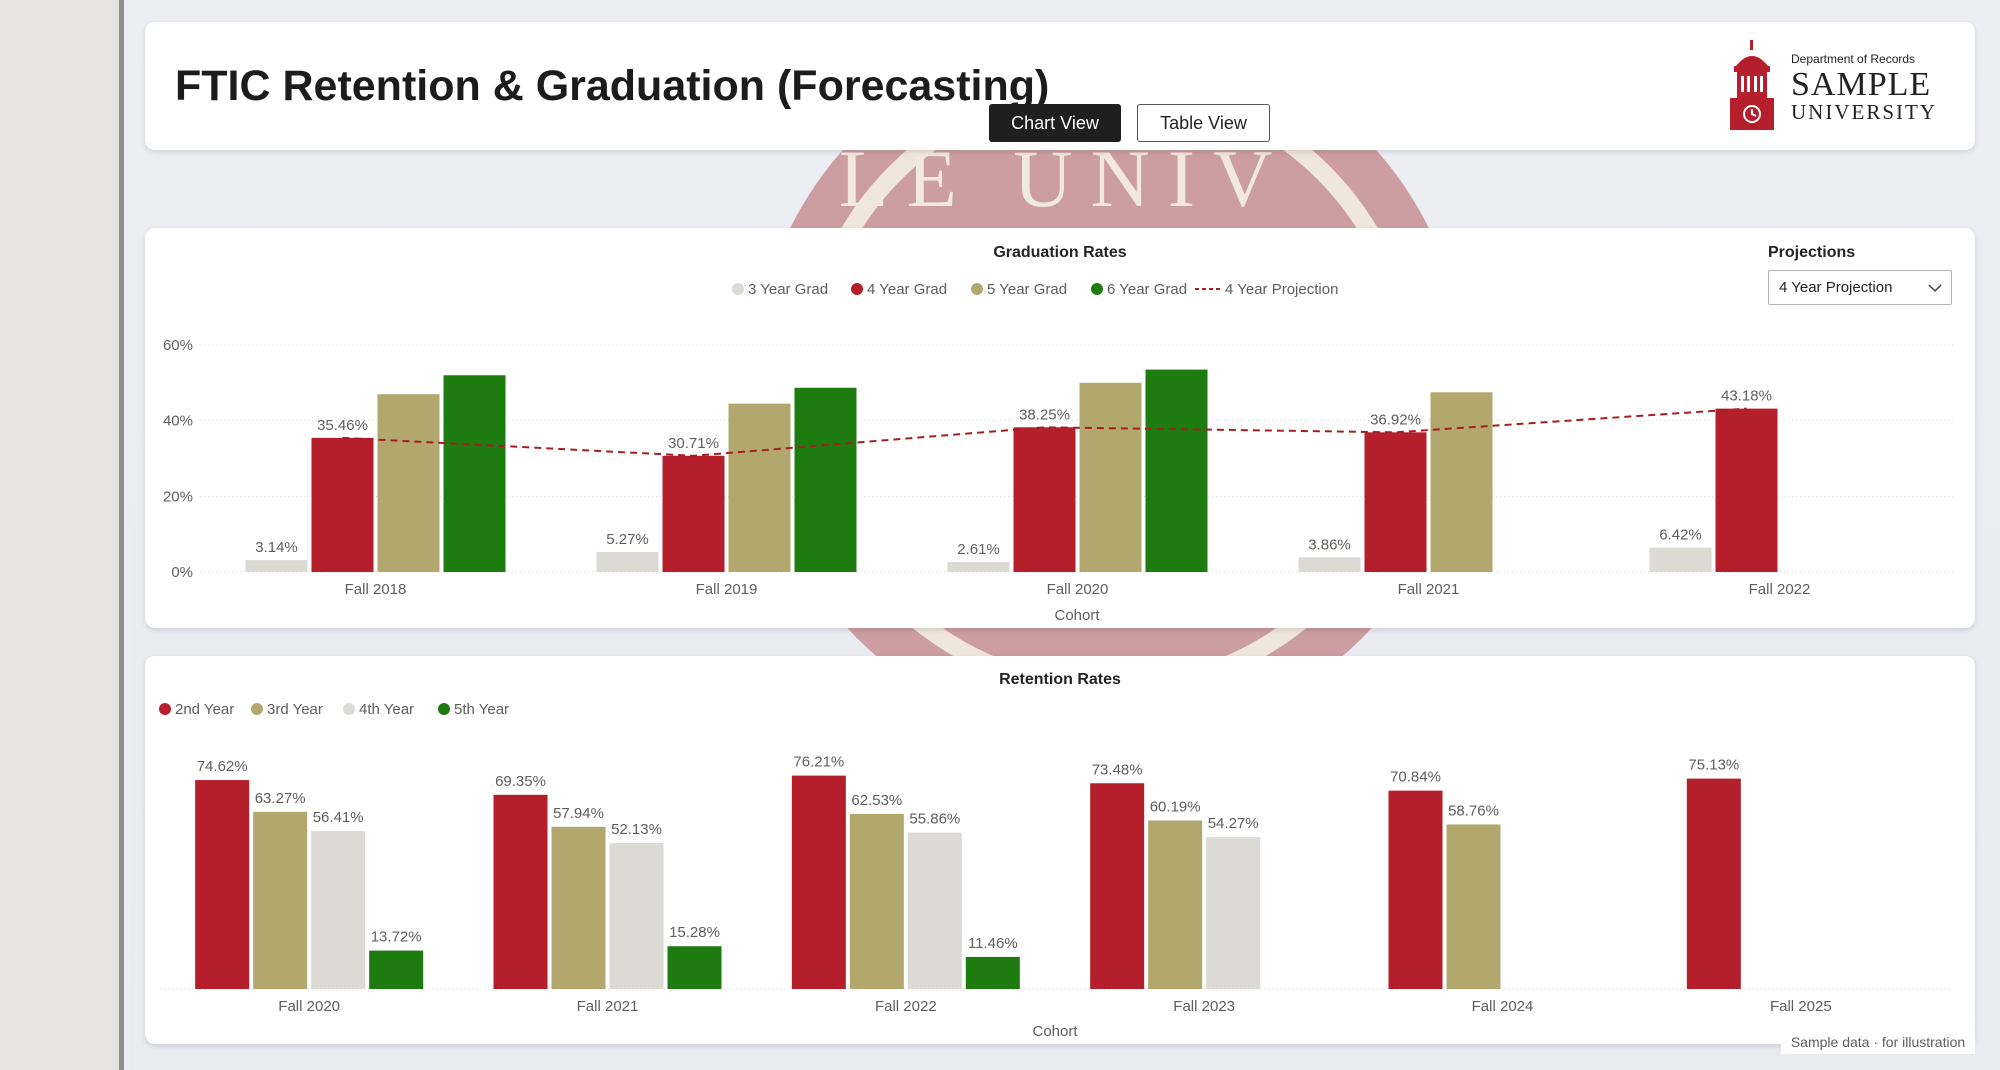 This screenshot has width=2000, height=1070. Describe the element at coordinates (204, 709) in the screenshot. I see `legend-entry: 2nd Year` at that location.